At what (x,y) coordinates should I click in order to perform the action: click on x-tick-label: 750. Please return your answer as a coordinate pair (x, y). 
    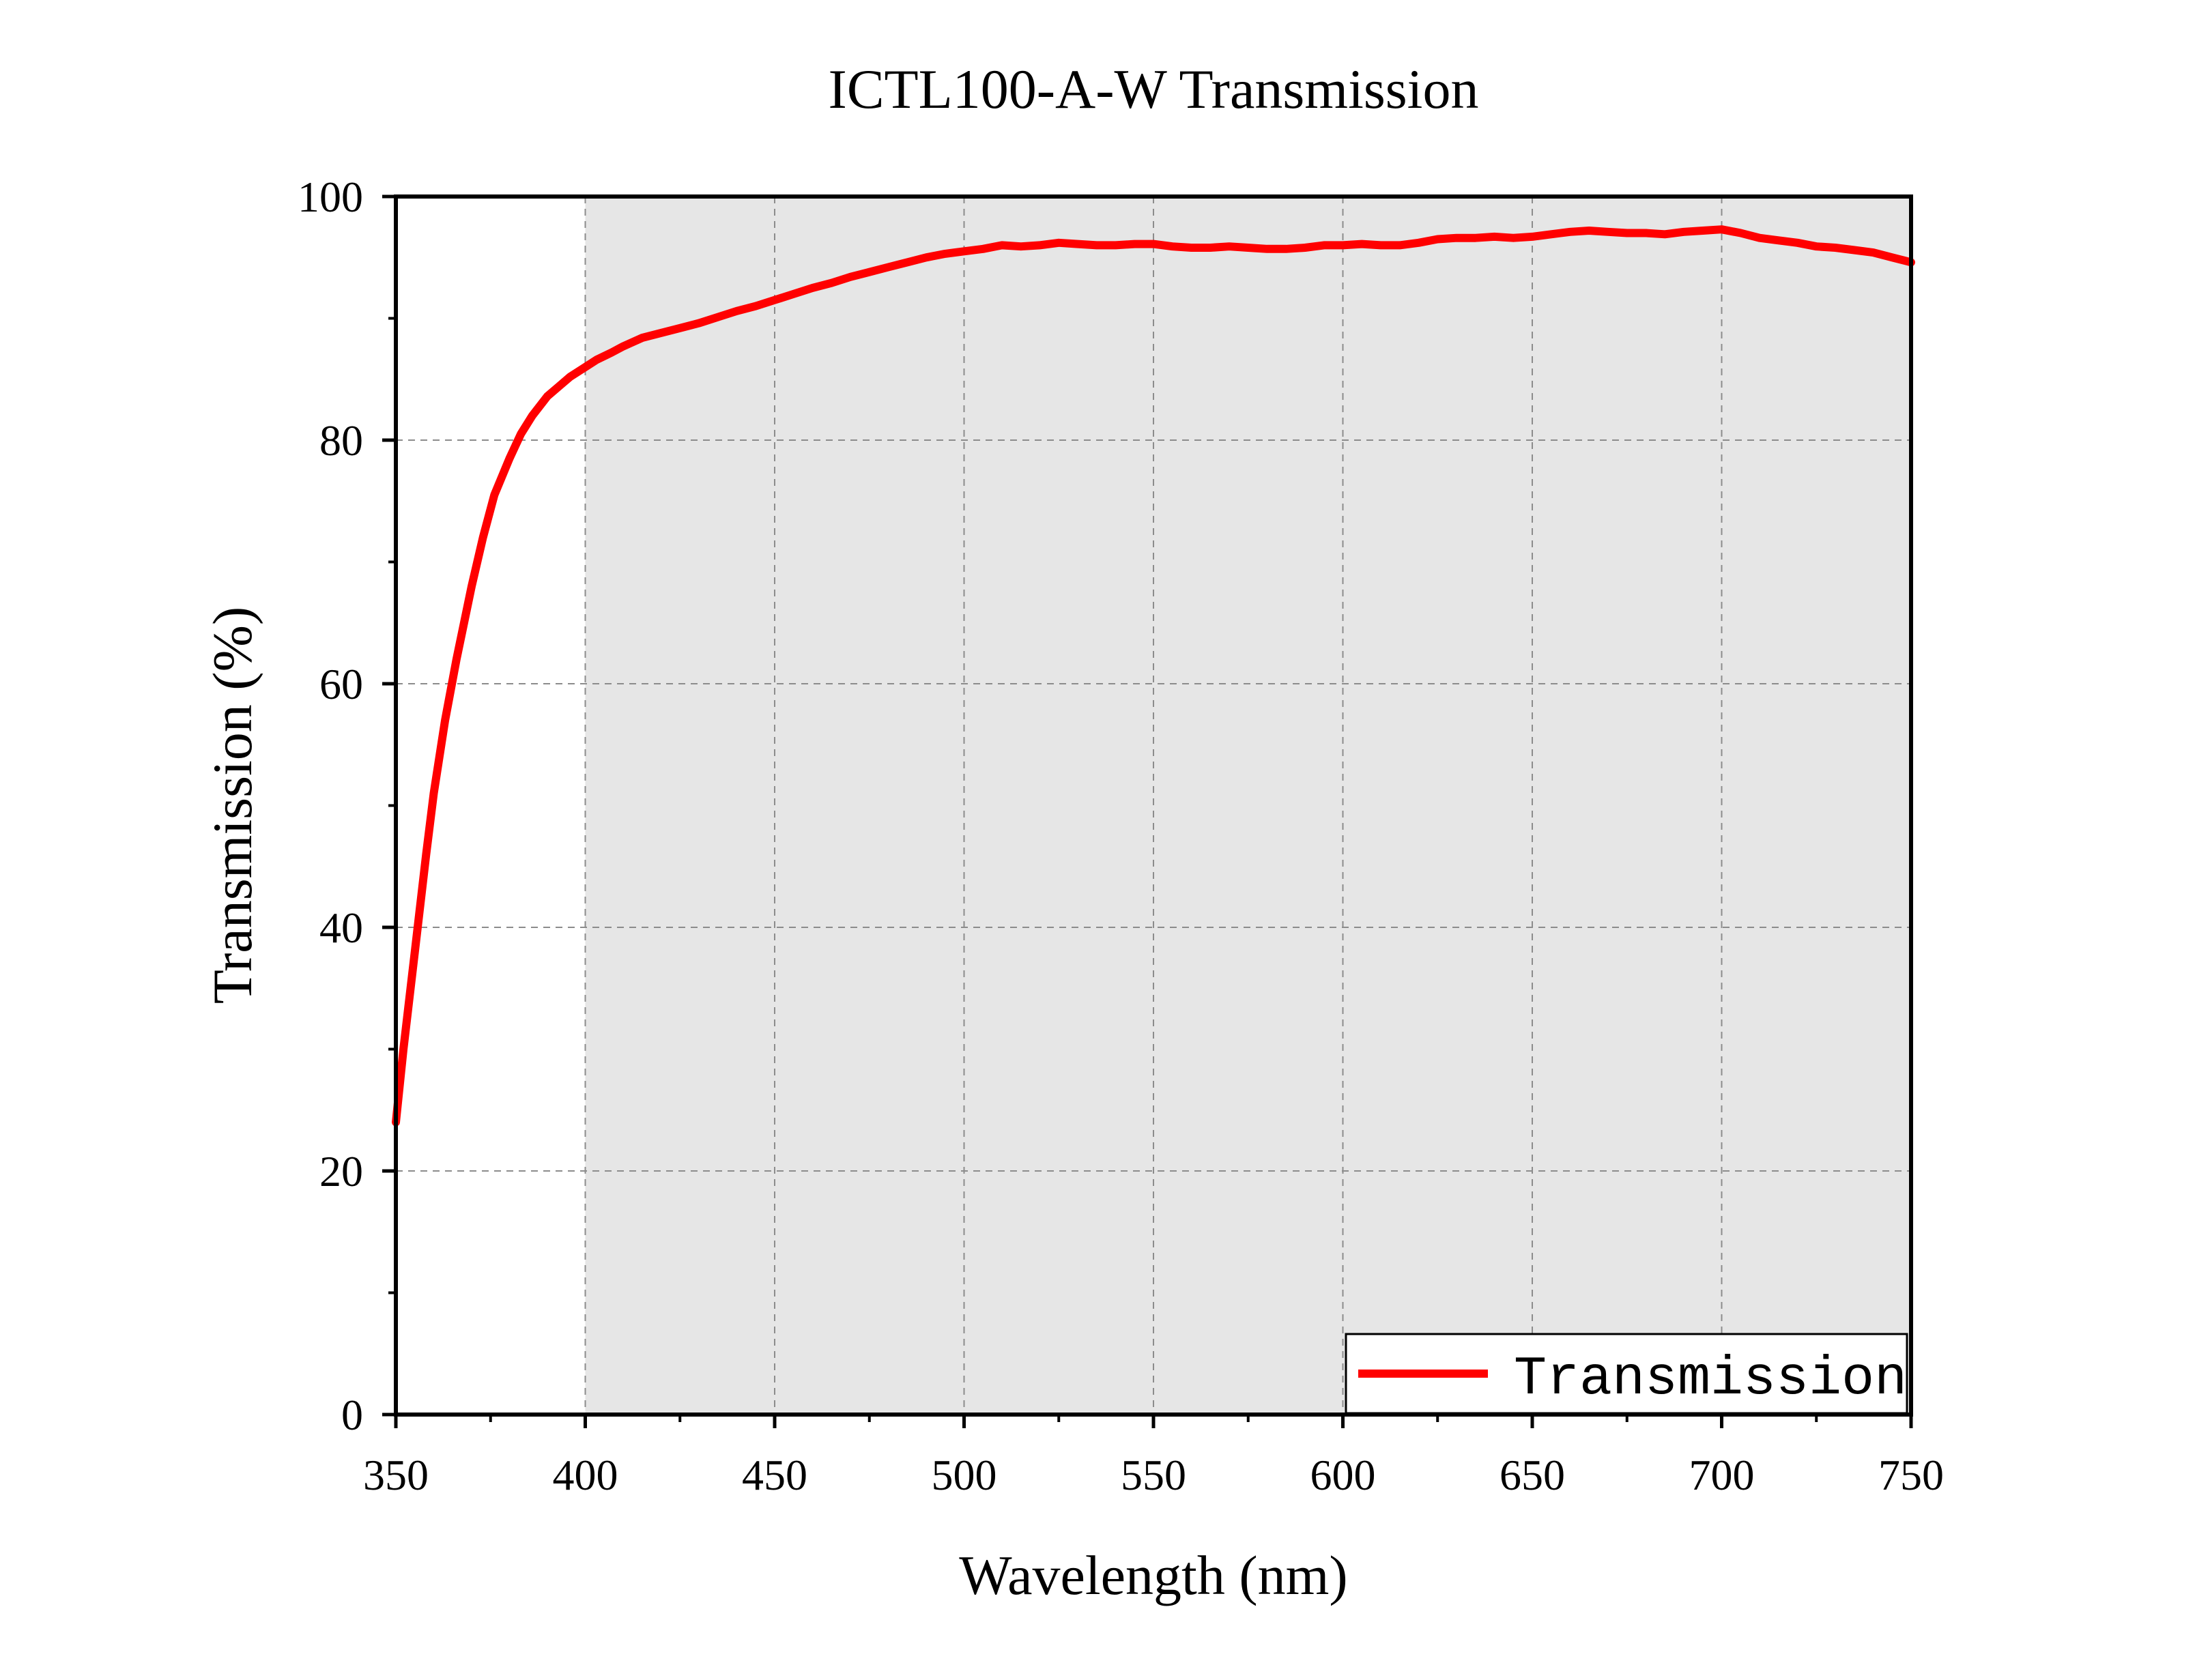
    Looking at the image, I should click on (1911, 1475).